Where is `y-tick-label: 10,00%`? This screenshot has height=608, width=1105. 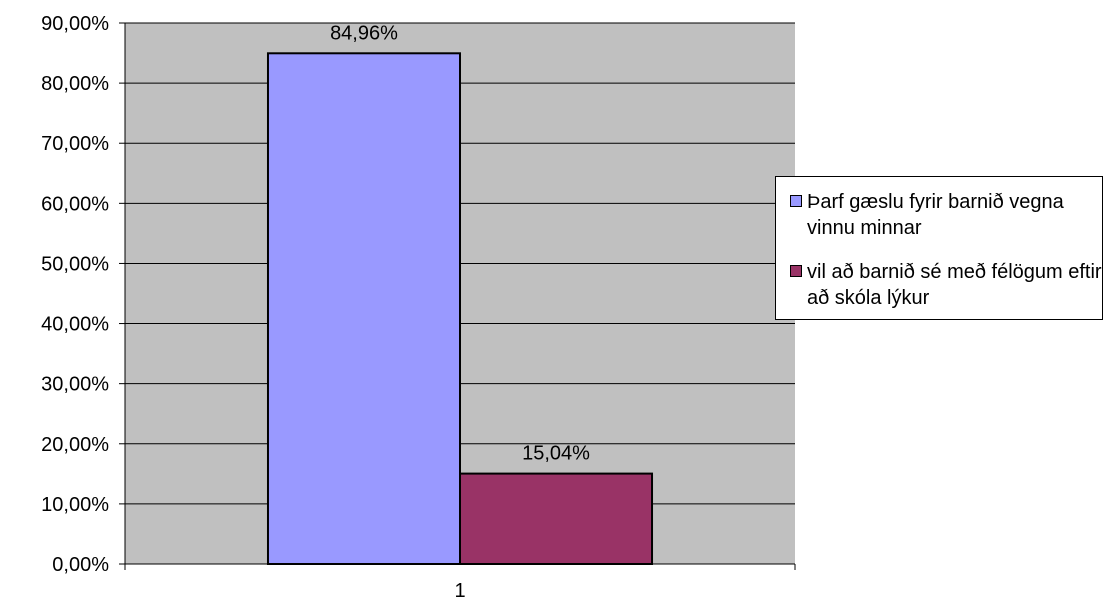 y-tick-label: 10,00% is located at coordinates (75, 505).